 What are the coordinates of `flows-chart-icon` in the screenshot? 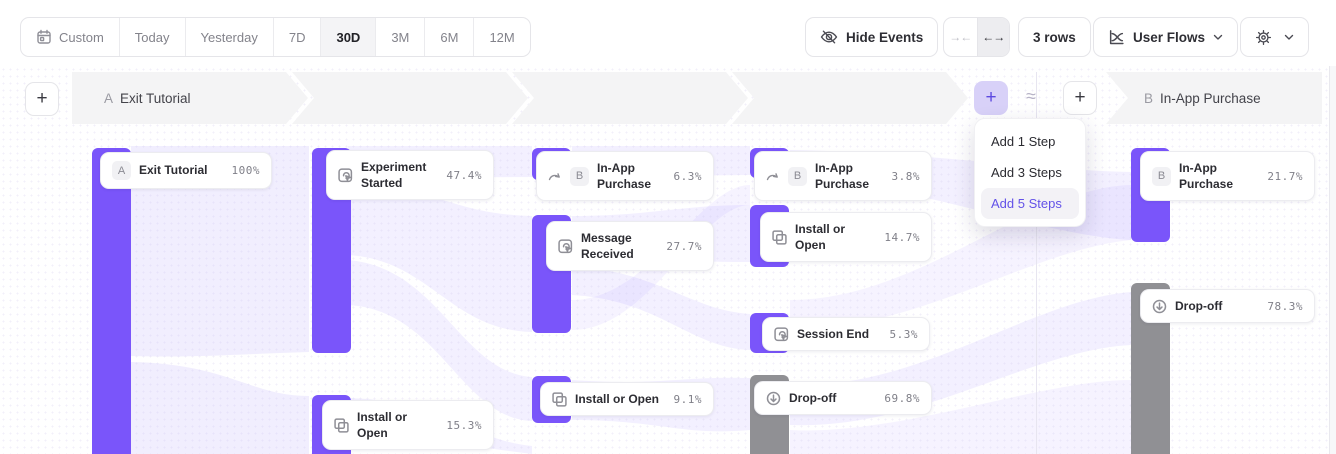 It's located at (1116, 36).